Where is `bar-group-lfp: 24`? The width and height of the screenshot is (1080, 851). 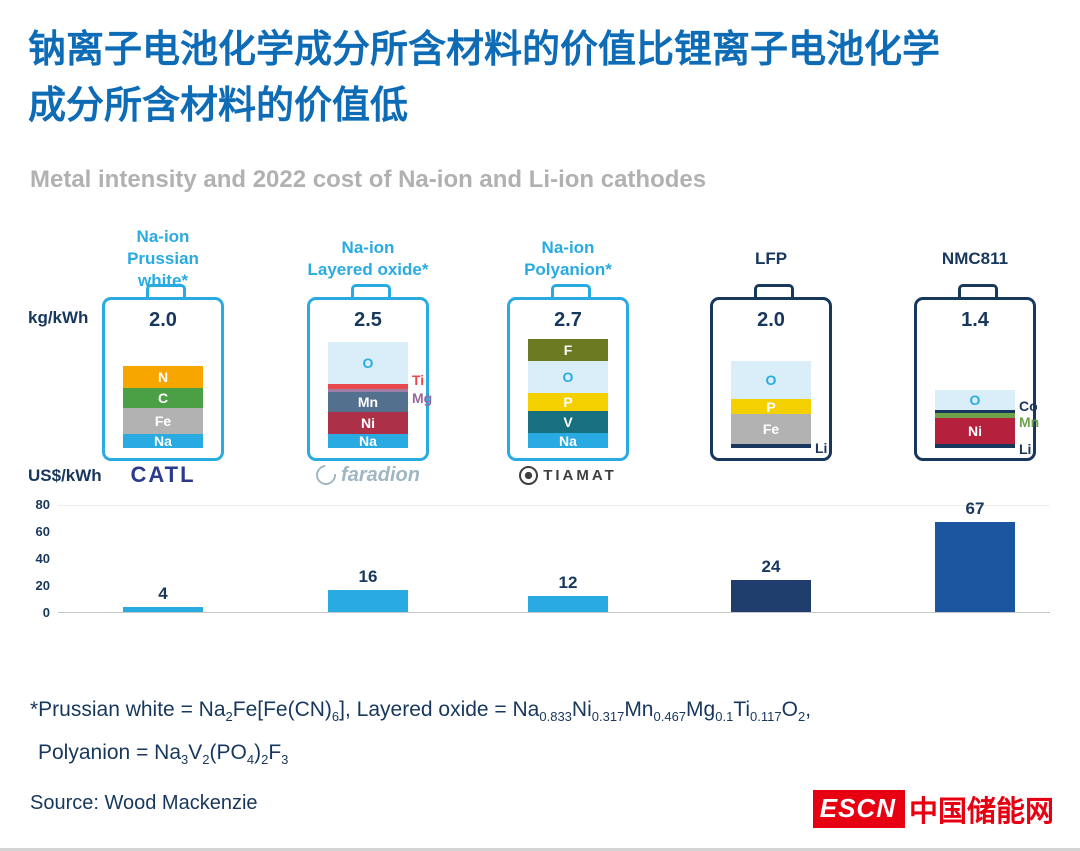
bar-group-lfp: 24 is located at coordinates (771, 584).